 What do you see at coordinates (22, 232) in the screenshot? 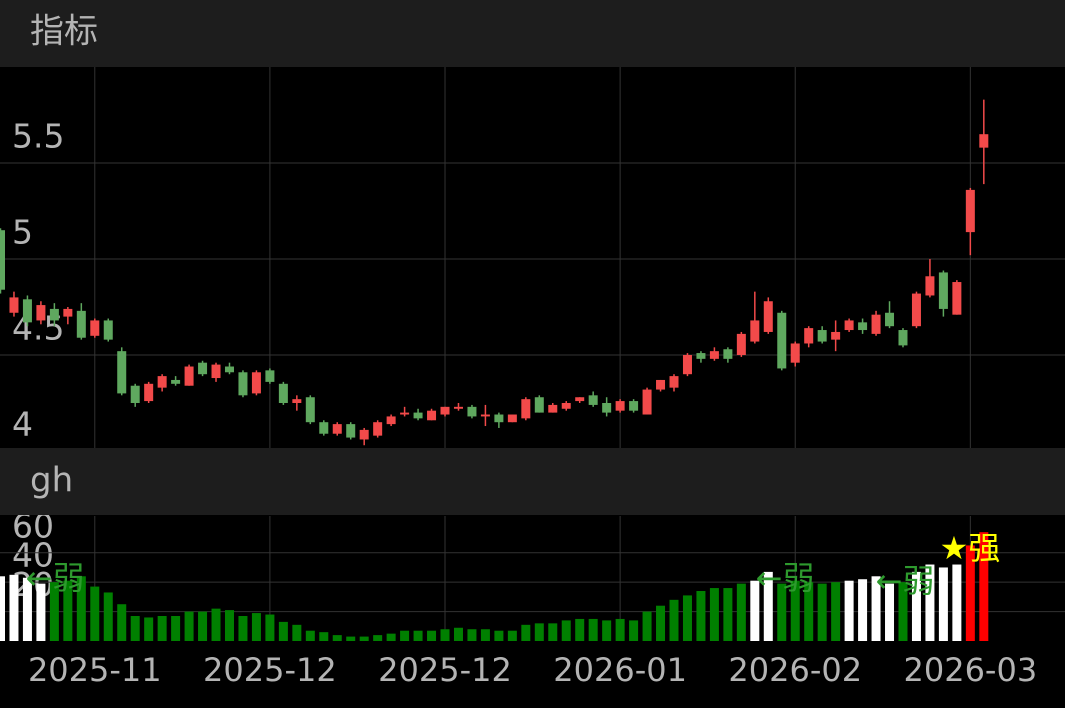
I see `y-tick-label: 5` at bounding box center [22, 232].